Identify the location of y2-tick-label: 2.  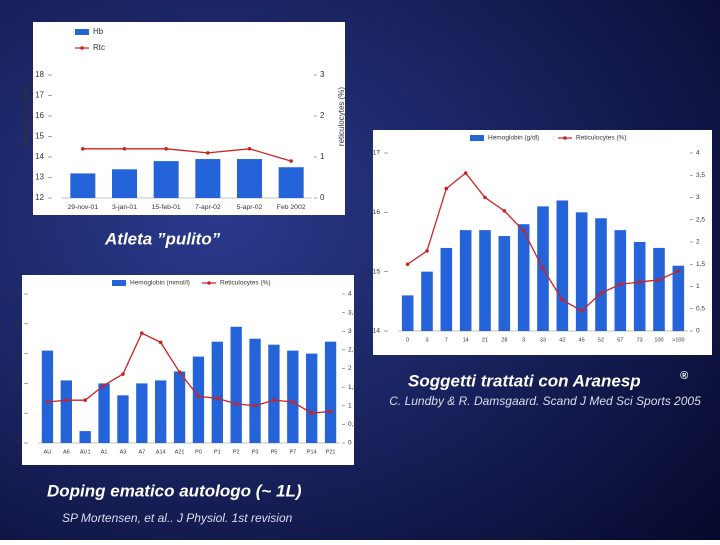
(350, 368).